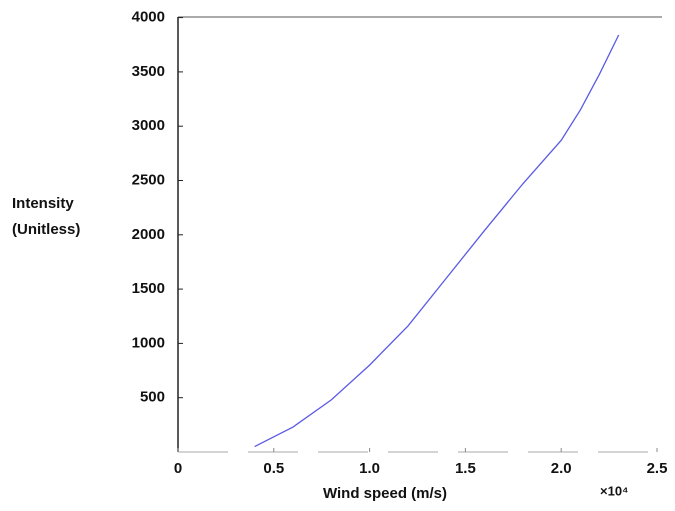 The image size is (675, 511). Describe the element at coordinates (273, 468) in the screenshot. I see `x-tick-label: 0.5` at that location.